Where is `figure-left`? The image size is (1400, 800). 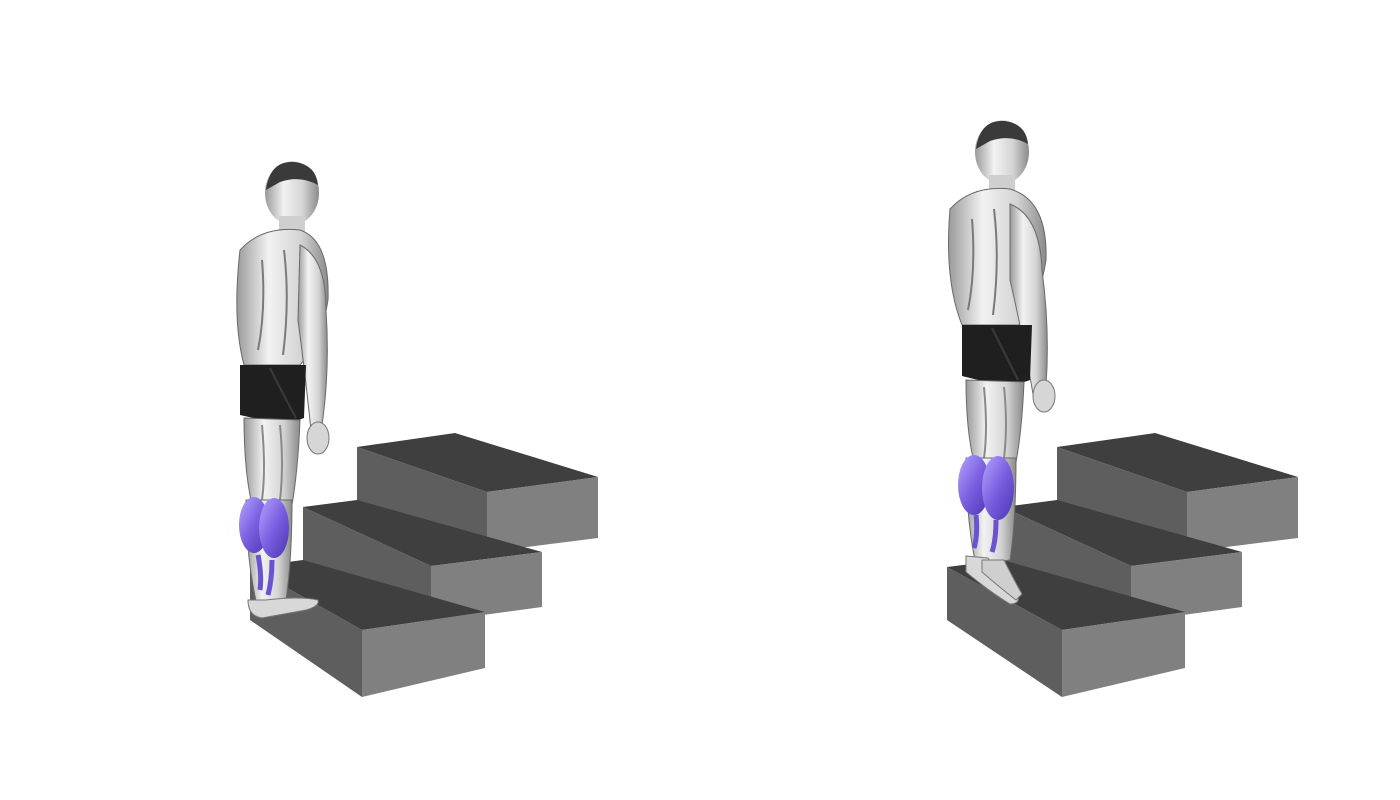
figure-left is located at coordinates (283, 390).